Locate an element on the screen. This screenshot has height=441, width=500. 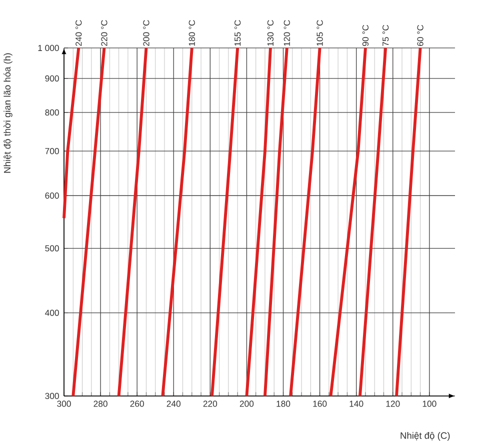
x-tick-label: 200 is located at coordinates (247, 403).